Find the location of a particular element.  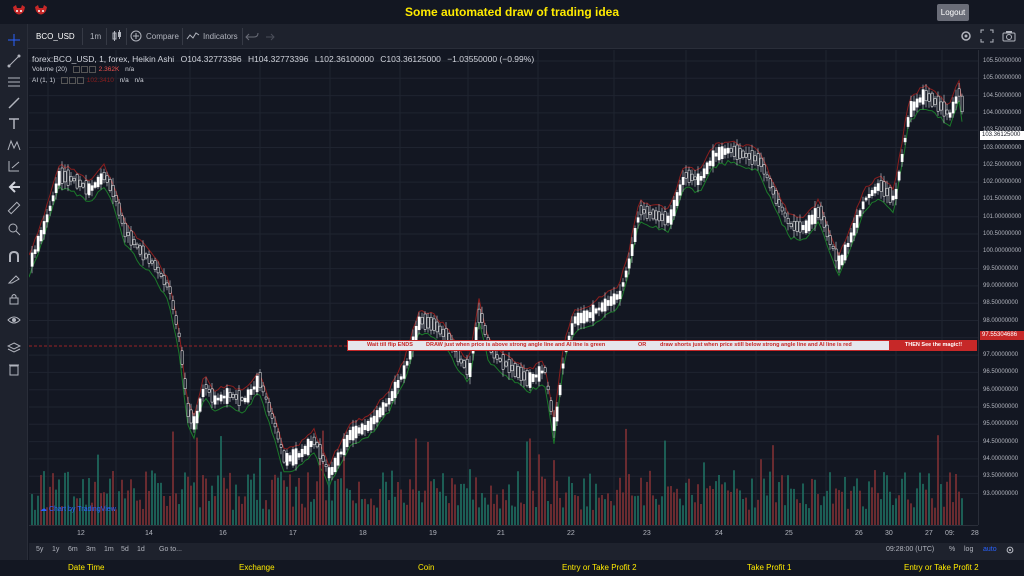

trash-icon is located at coordinates (14, 369).